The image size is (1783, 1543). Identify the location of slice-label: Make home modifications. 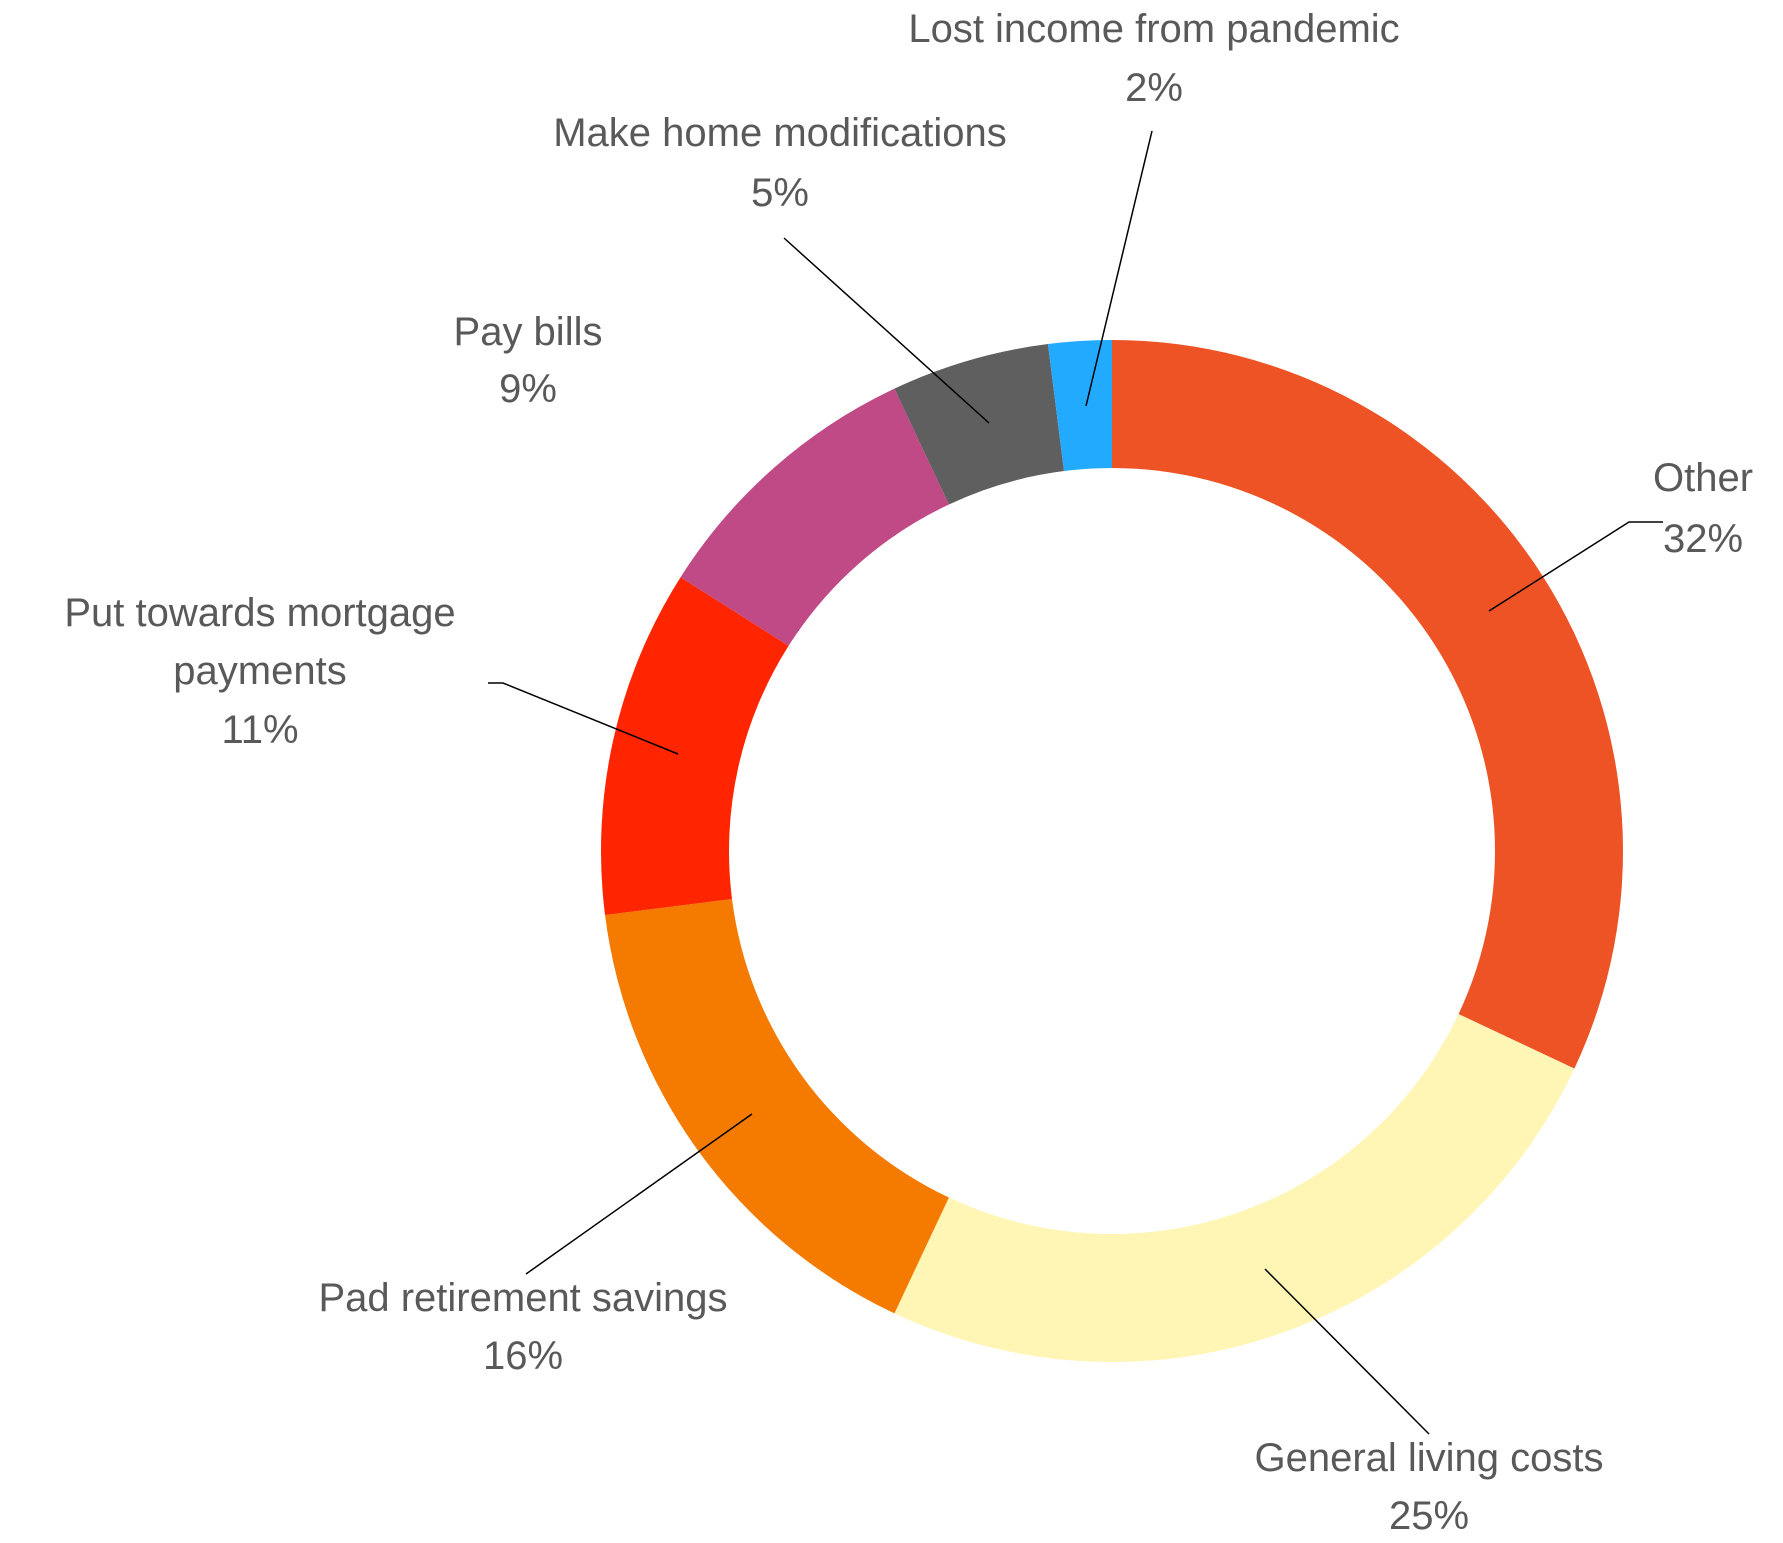
(780, 133).